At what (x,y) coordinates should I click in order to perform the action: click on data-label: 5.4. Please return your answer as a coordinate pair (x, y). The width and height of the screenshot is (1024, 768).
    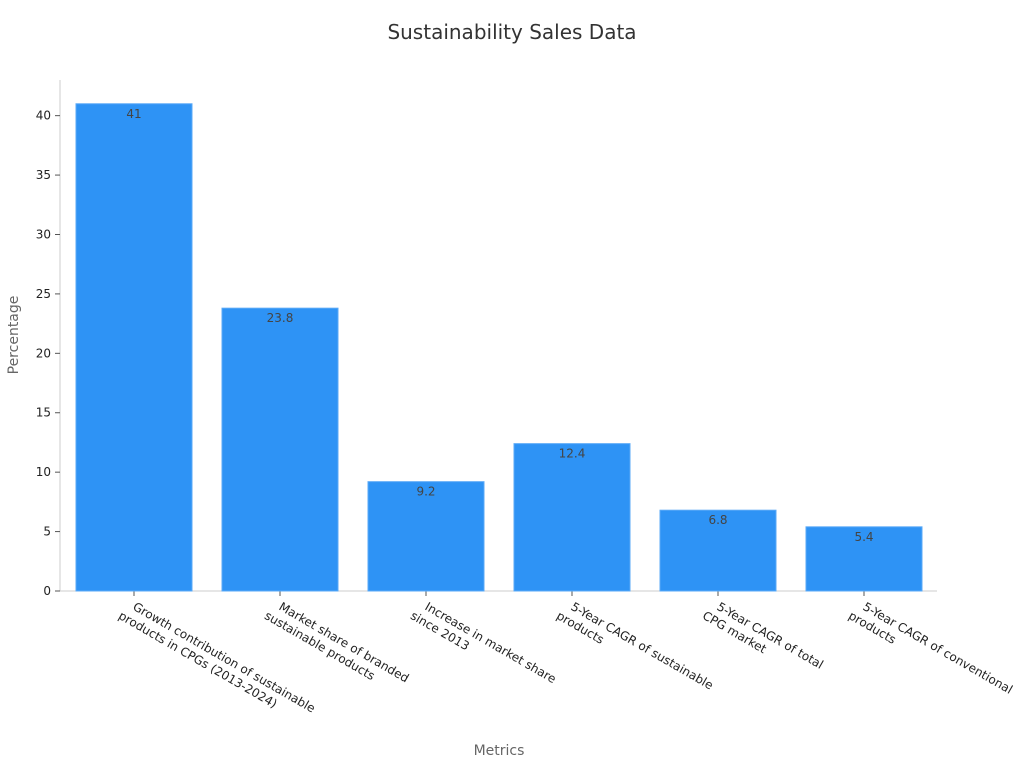
    Looking at the image, I should click on (863, 537).